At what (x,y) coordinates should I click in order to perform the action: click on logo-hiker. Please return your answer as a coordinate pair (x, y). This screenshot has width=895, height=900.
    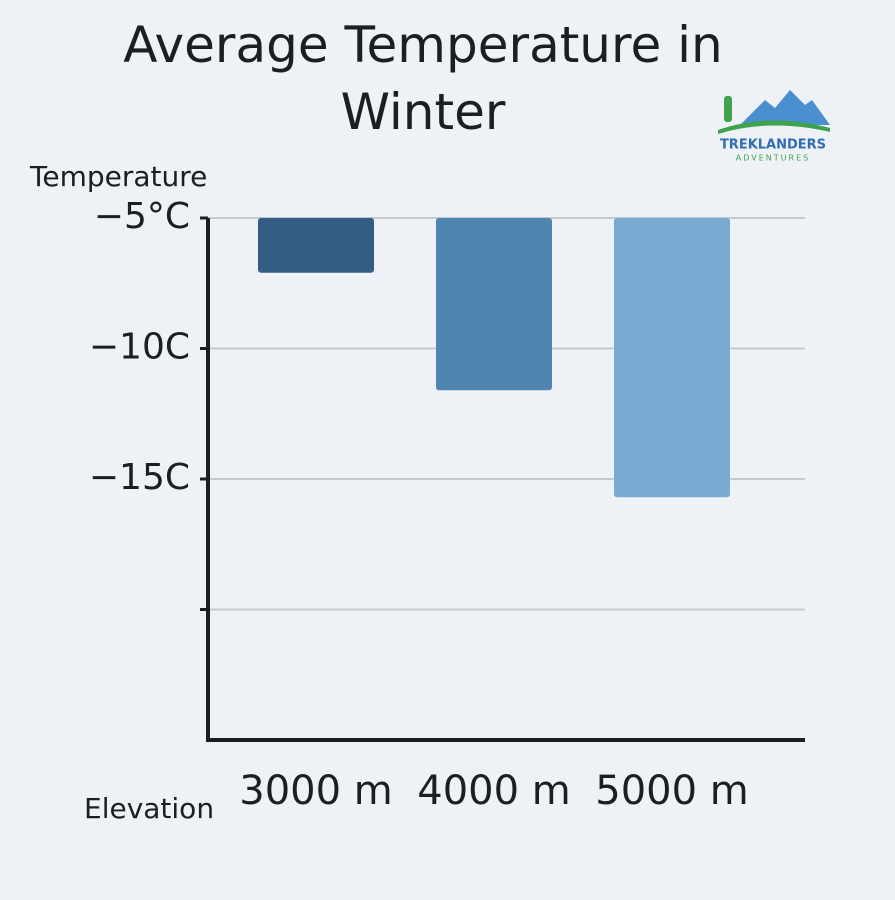
    Looking at the image, I should click on (728, 109).